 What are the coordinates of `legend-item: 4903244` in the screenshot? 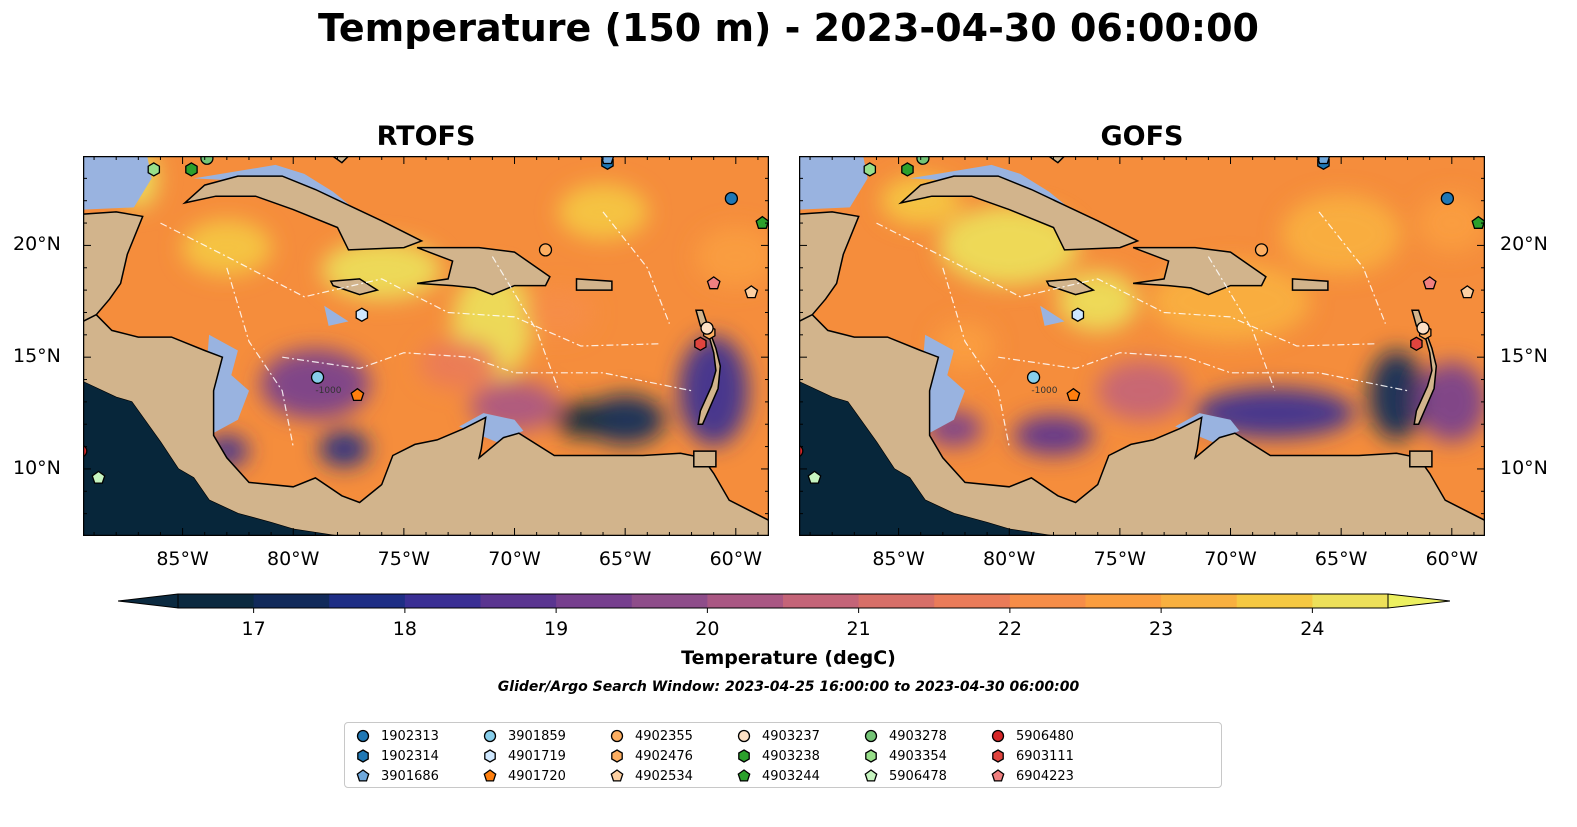 It's located at (778, 776).